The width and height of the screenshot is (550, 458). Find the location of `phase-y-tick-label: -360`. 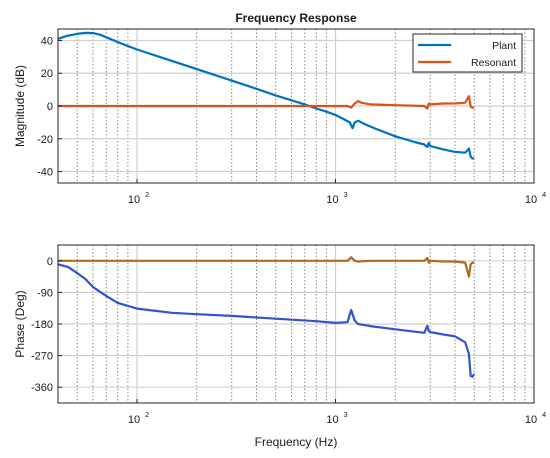

phase-y-tick-label: -360 is located at coordinates (42, 388).